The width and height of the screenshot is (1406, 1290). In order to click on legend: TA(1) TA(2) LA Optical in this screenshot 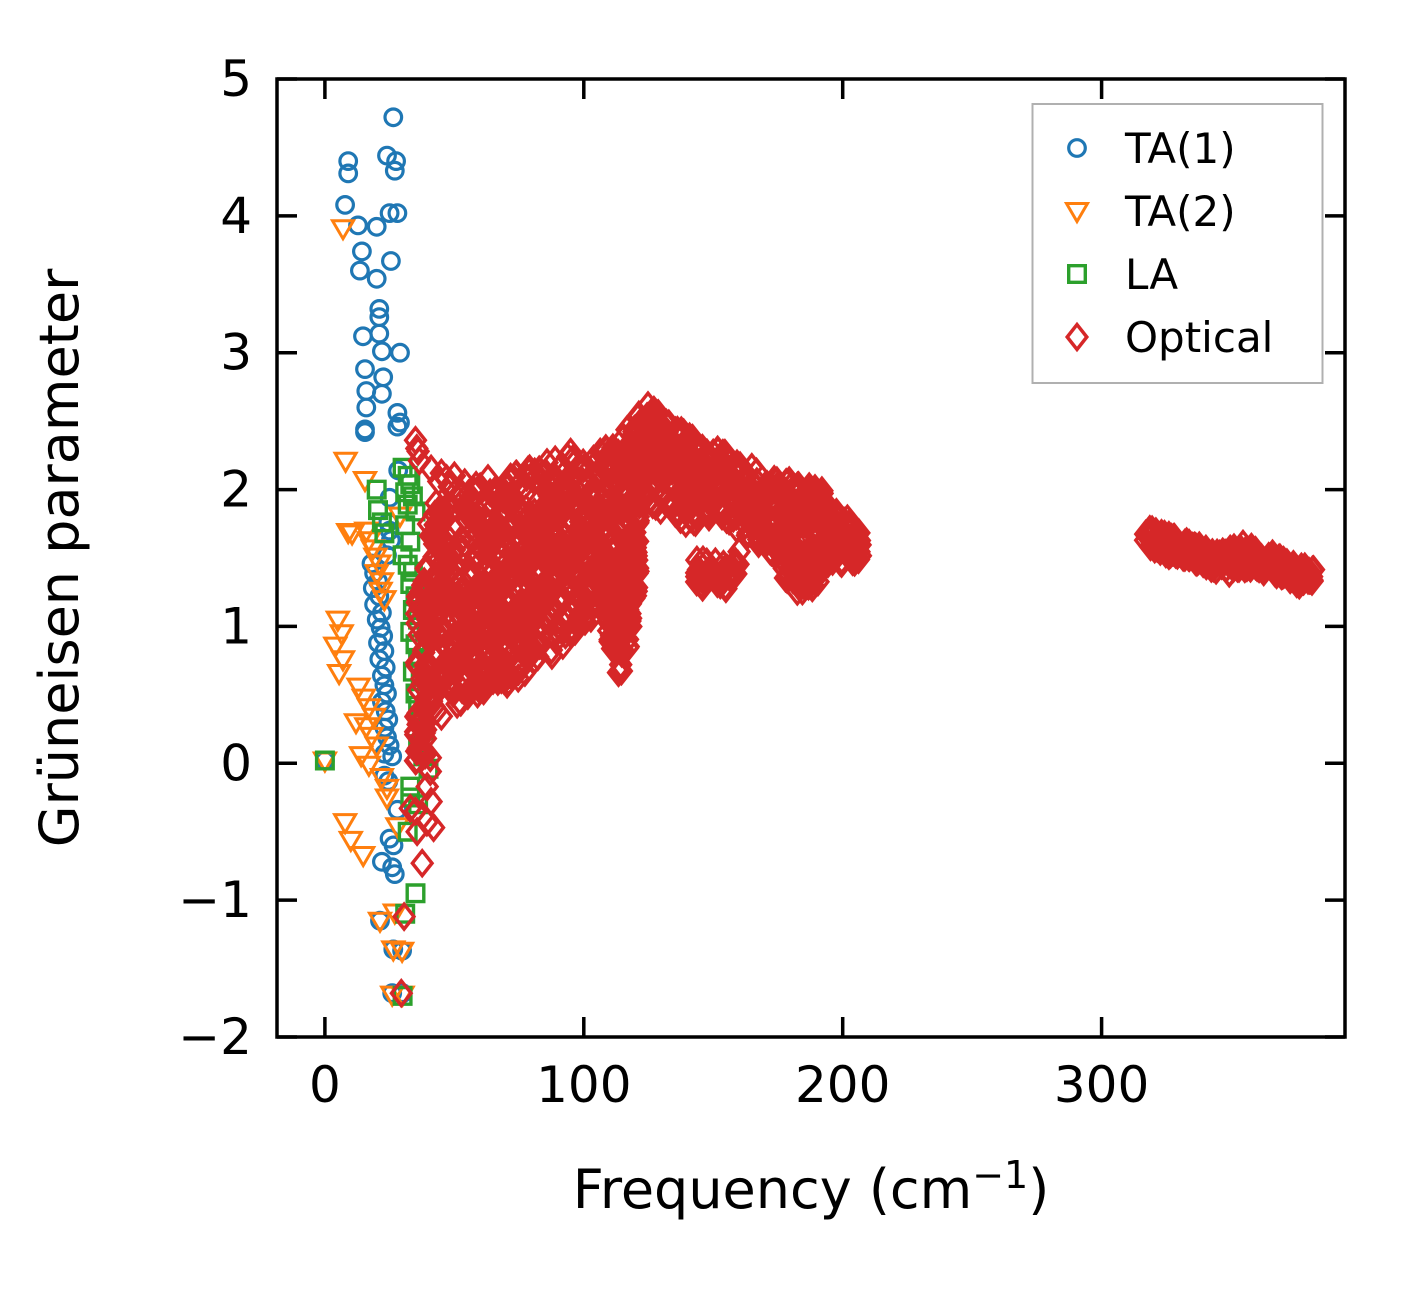, I will do `click(1177, 243)`.